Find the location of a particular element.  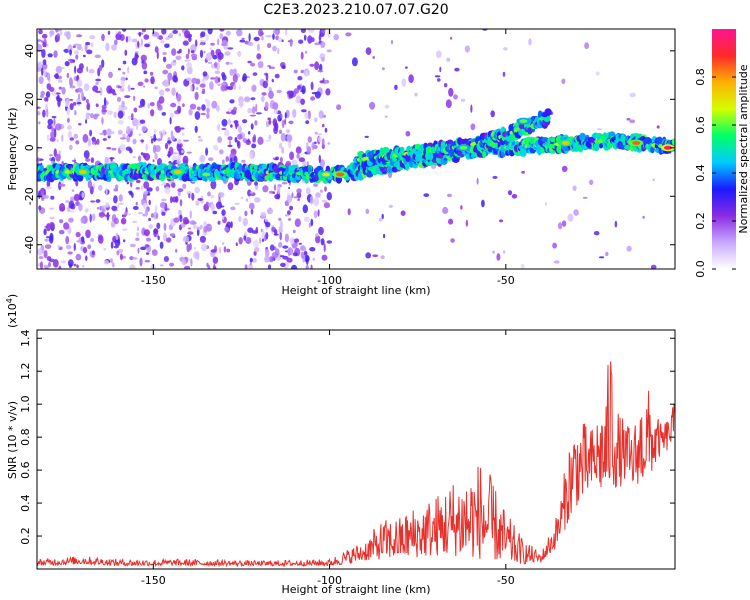

snr-x-tick-label: -50 is located at coordinates (506, 580).